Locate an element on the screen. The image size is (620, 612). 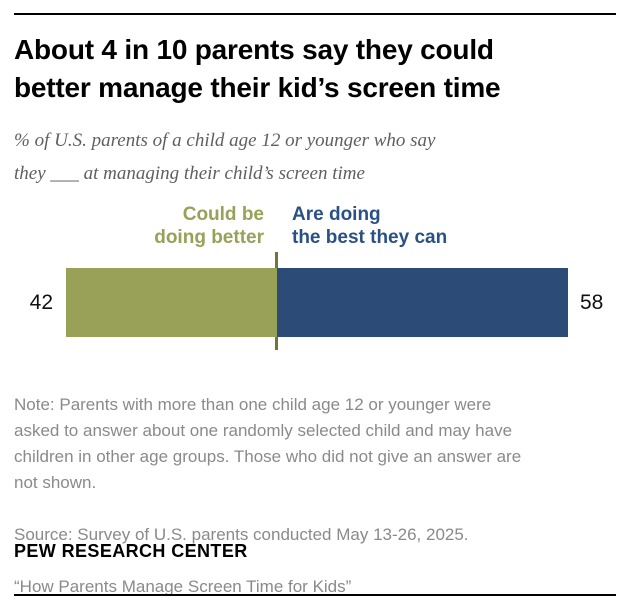
top-rule is located at coordinates (315, 14).